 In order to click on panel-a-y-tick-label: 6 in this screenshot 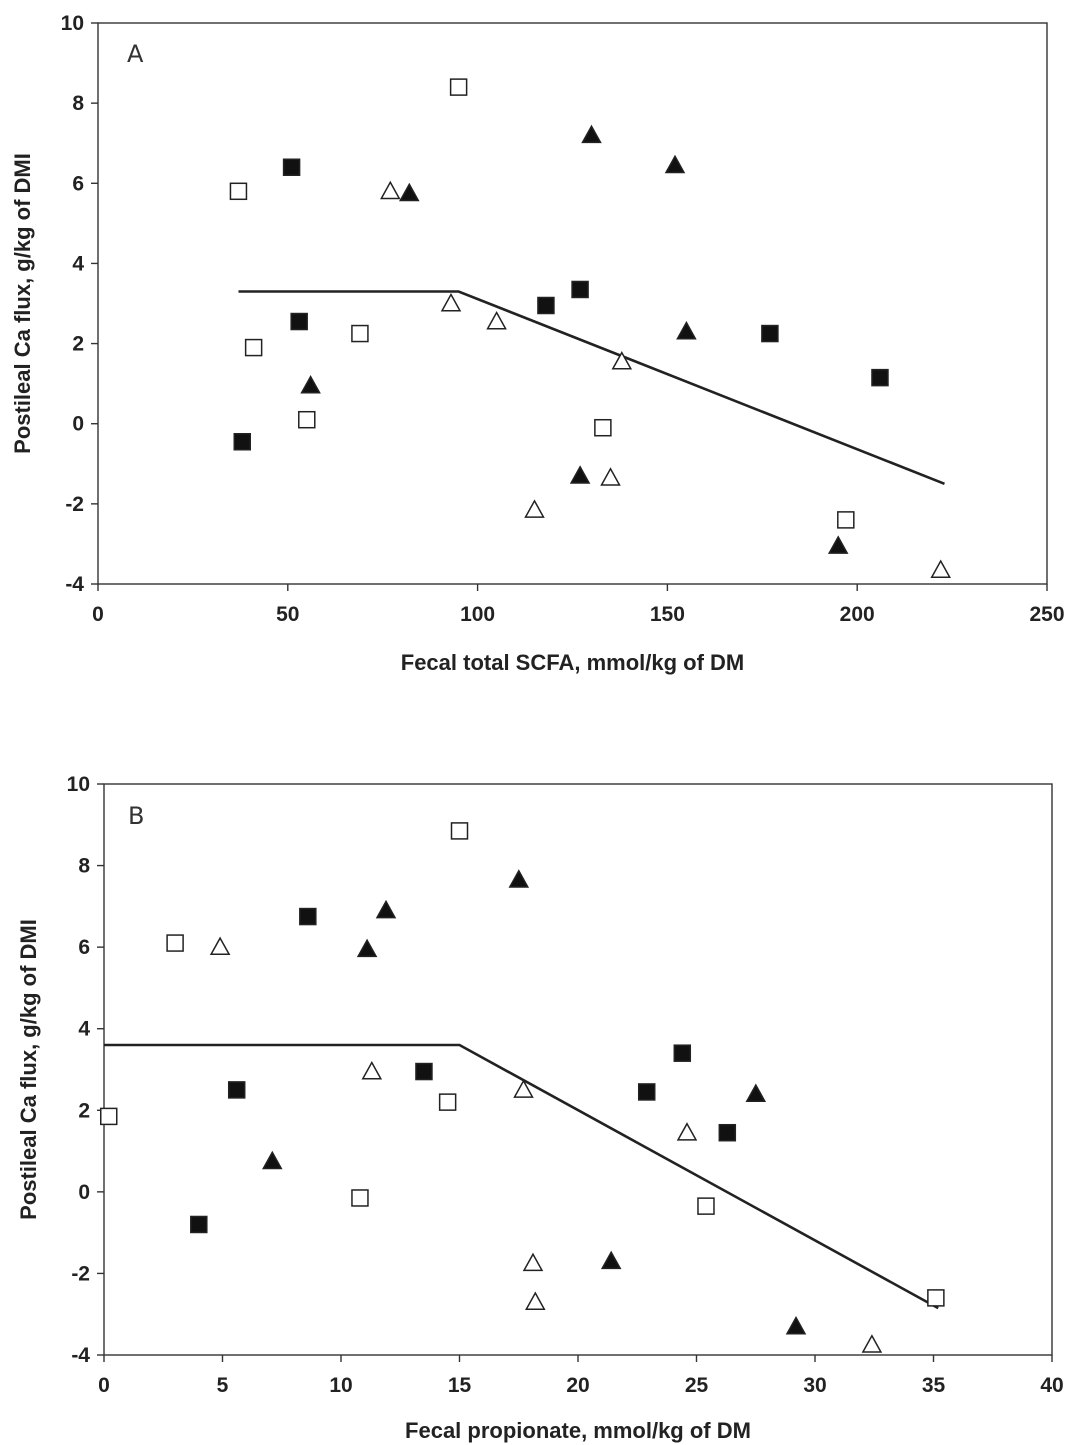, I will do `click(78, 183)`.